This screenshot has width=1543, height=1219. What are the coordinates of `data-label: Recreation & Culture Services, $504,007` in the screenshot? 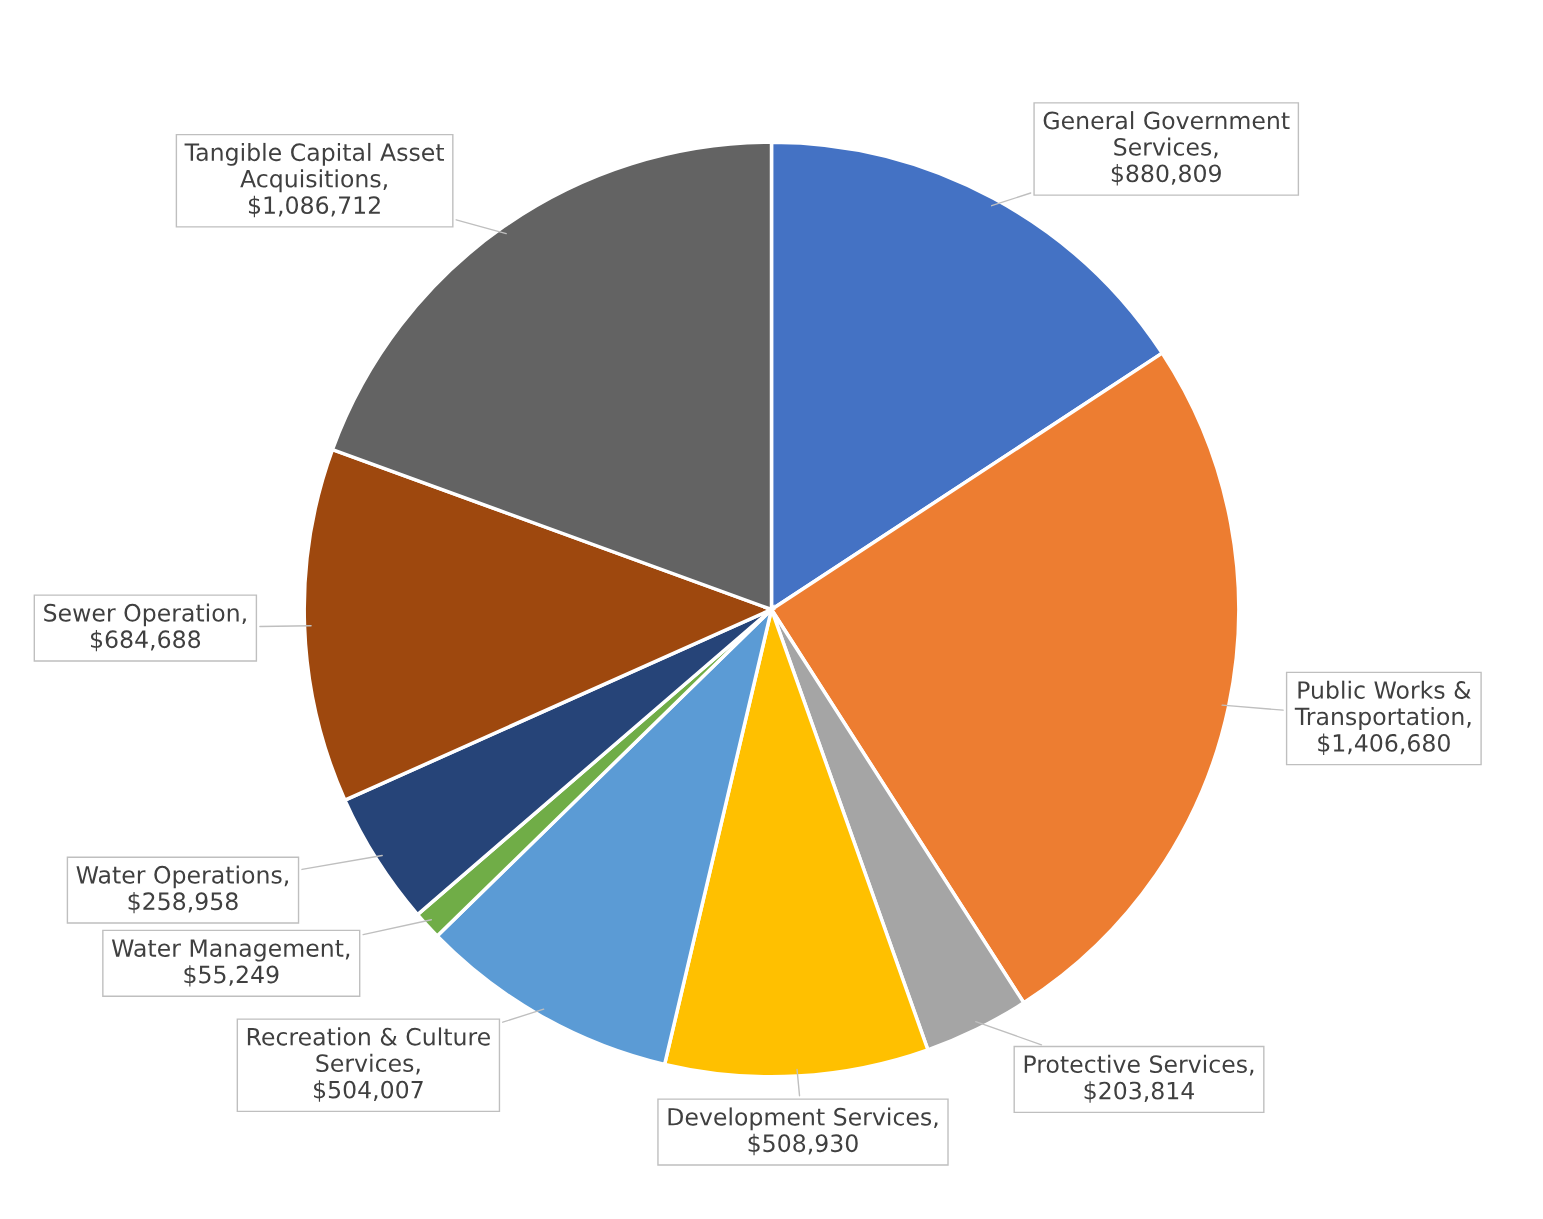 It's located at (368, 1064).